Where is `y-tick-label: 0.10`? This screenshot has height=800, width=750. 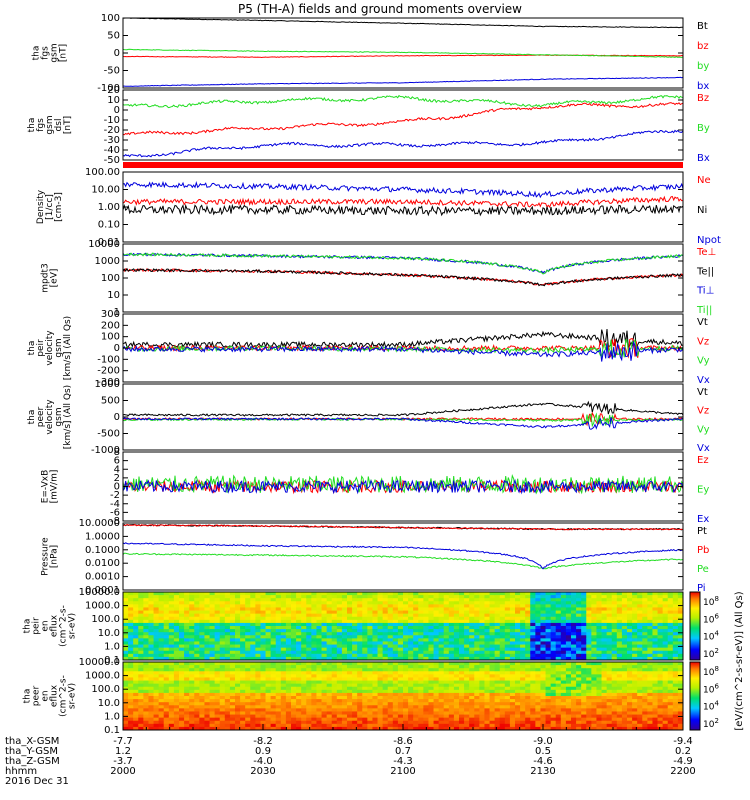 y-tick-label: 0.10 is located at coordinates (109, 225).